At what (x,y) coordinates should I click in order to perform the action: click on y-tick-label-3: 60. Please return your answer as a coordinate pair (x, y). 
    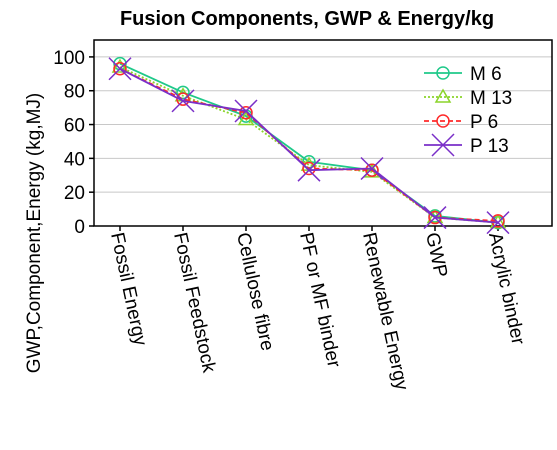
    Looking at the image, I should click on (74, 126).